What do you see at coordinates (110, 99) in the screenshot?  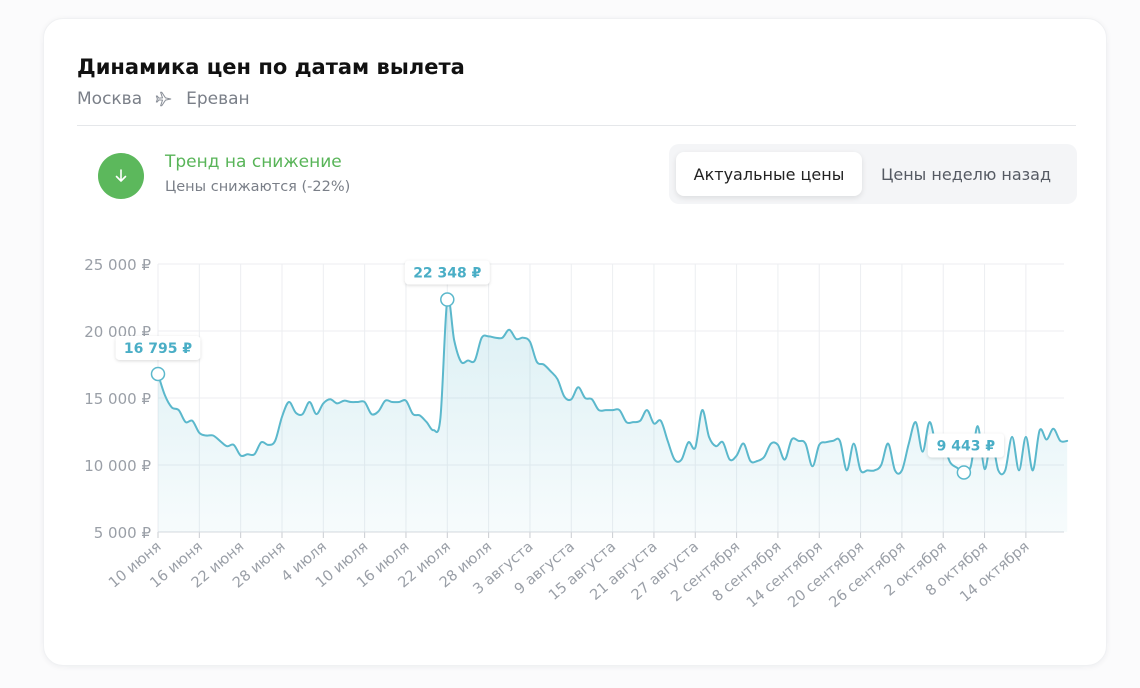 I see `route-origin: Москва` at bounding box center [110, 99].